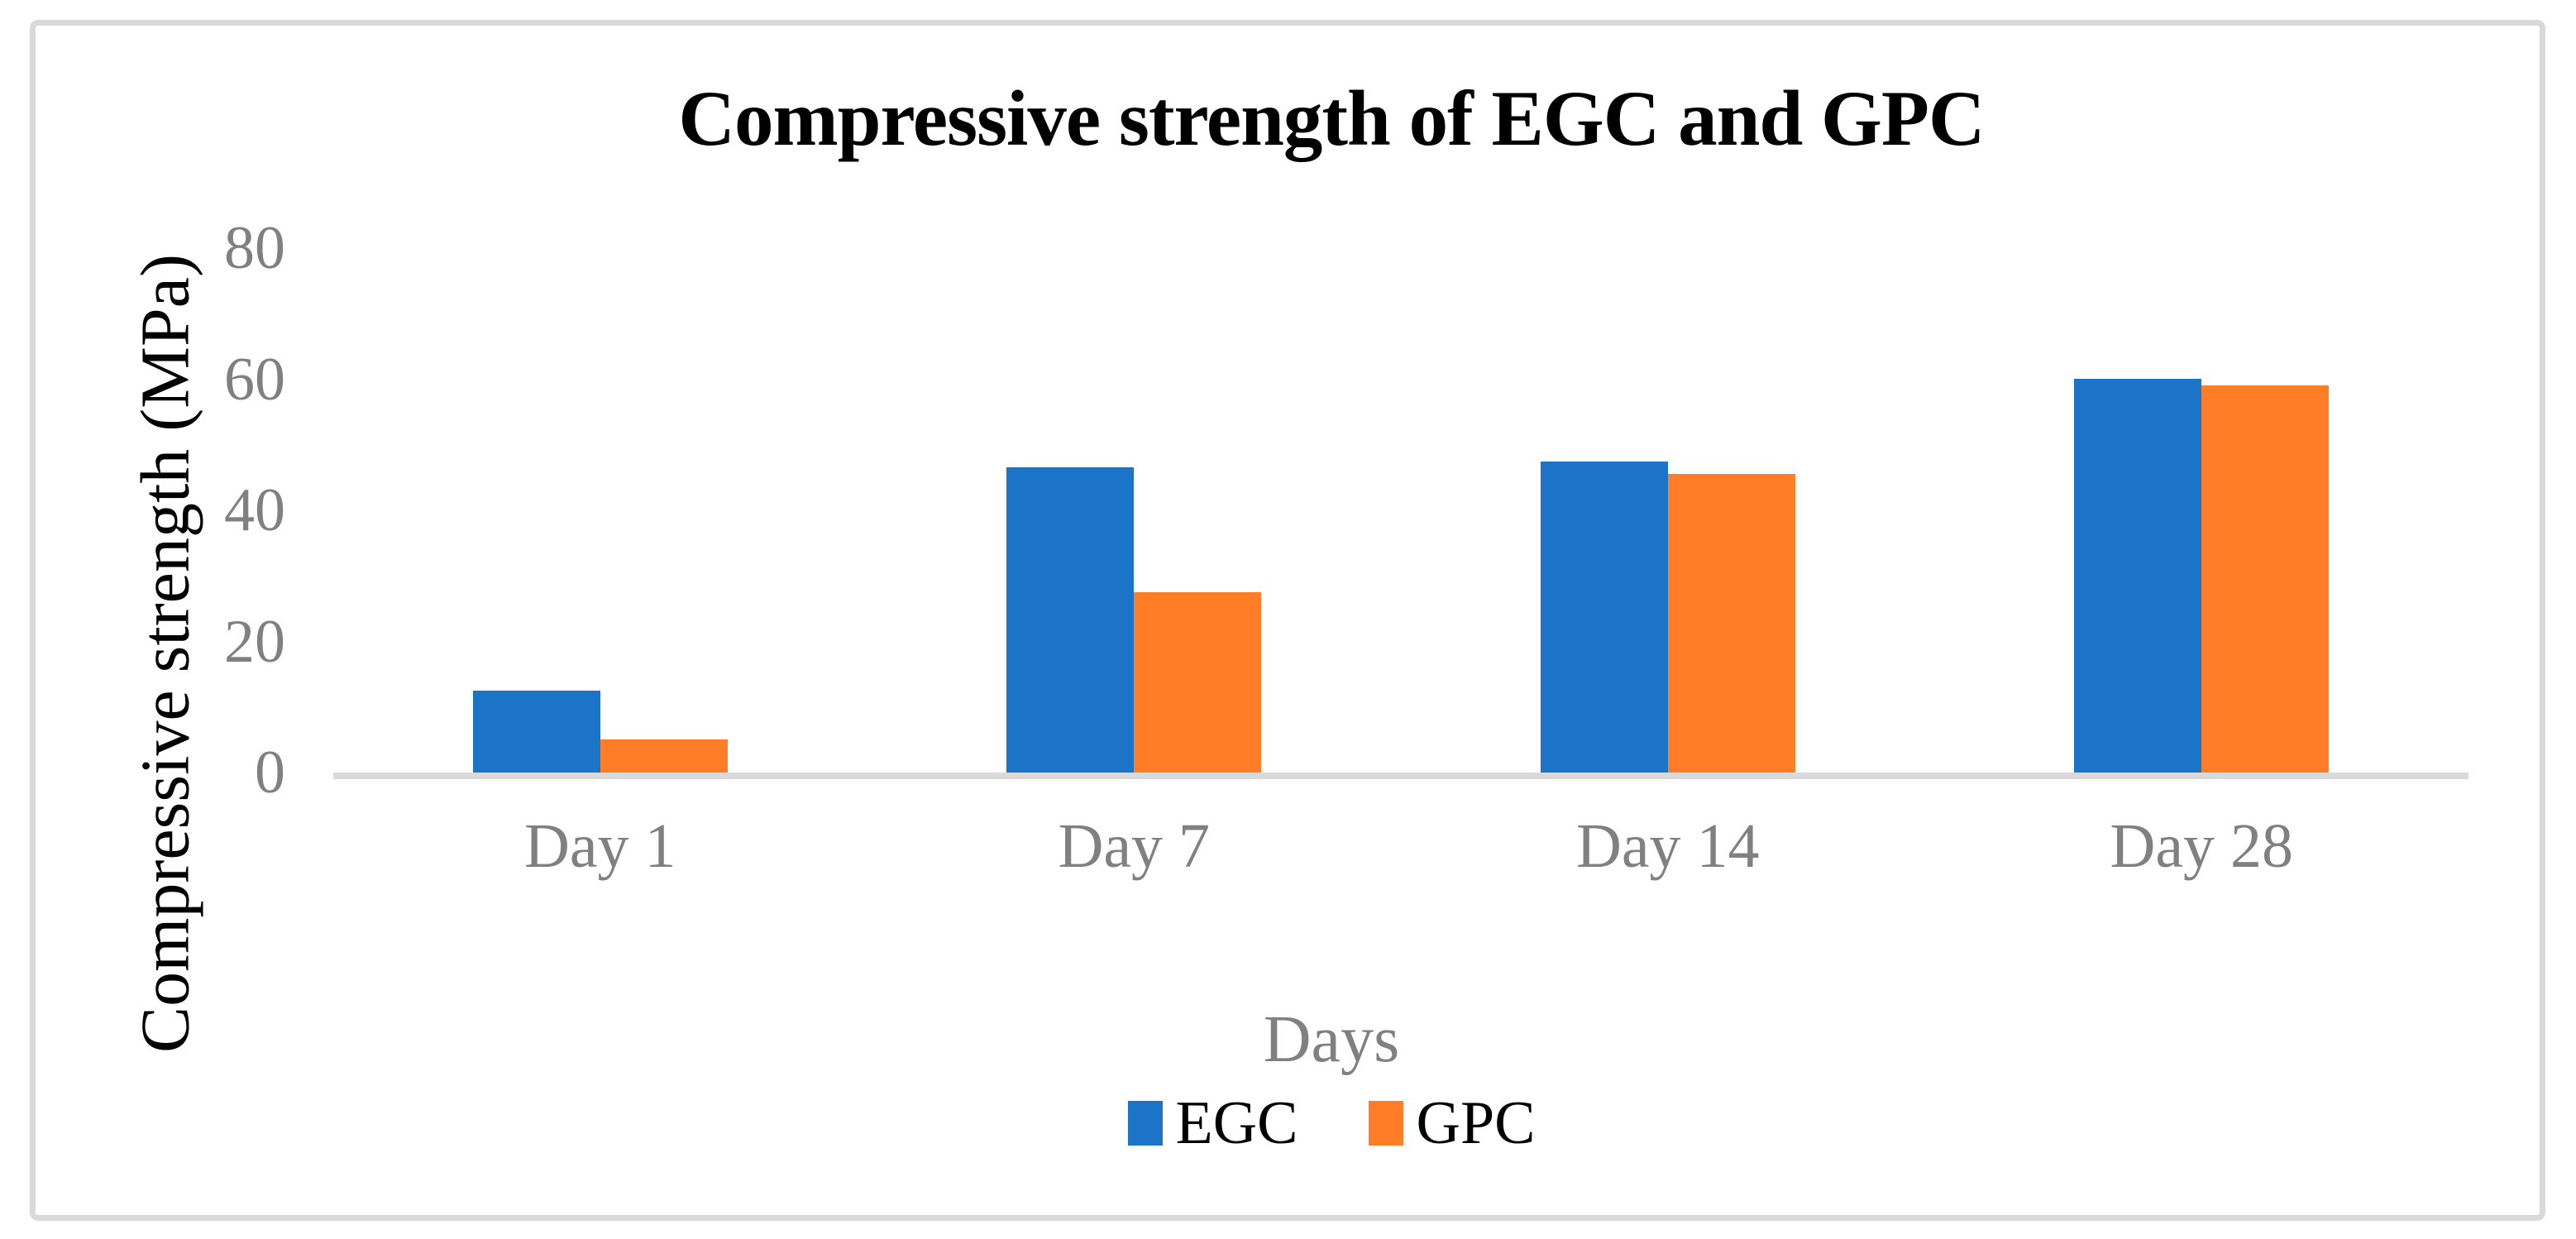 The width and height of the screenshot is (2576, 1239). Describe the element at coordinates (1476, 1123) in the screenshot. I see `legend-label-gpc: GPC` at that location.